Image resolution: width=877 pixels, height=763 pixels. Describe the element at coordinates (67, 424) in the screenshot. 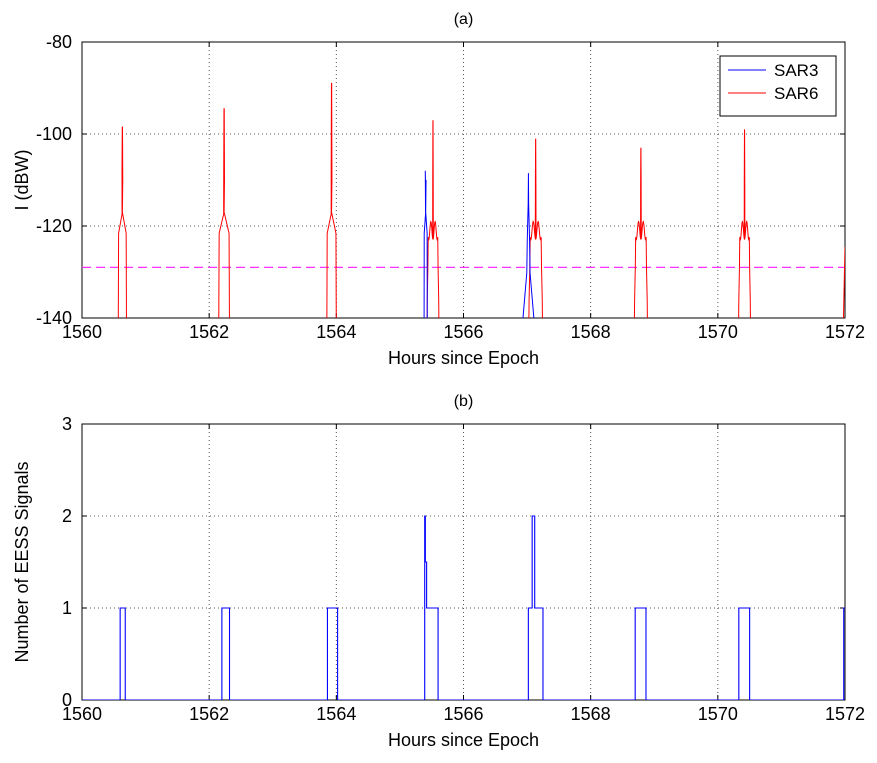

I see `y-tick-label: 3` at that location.